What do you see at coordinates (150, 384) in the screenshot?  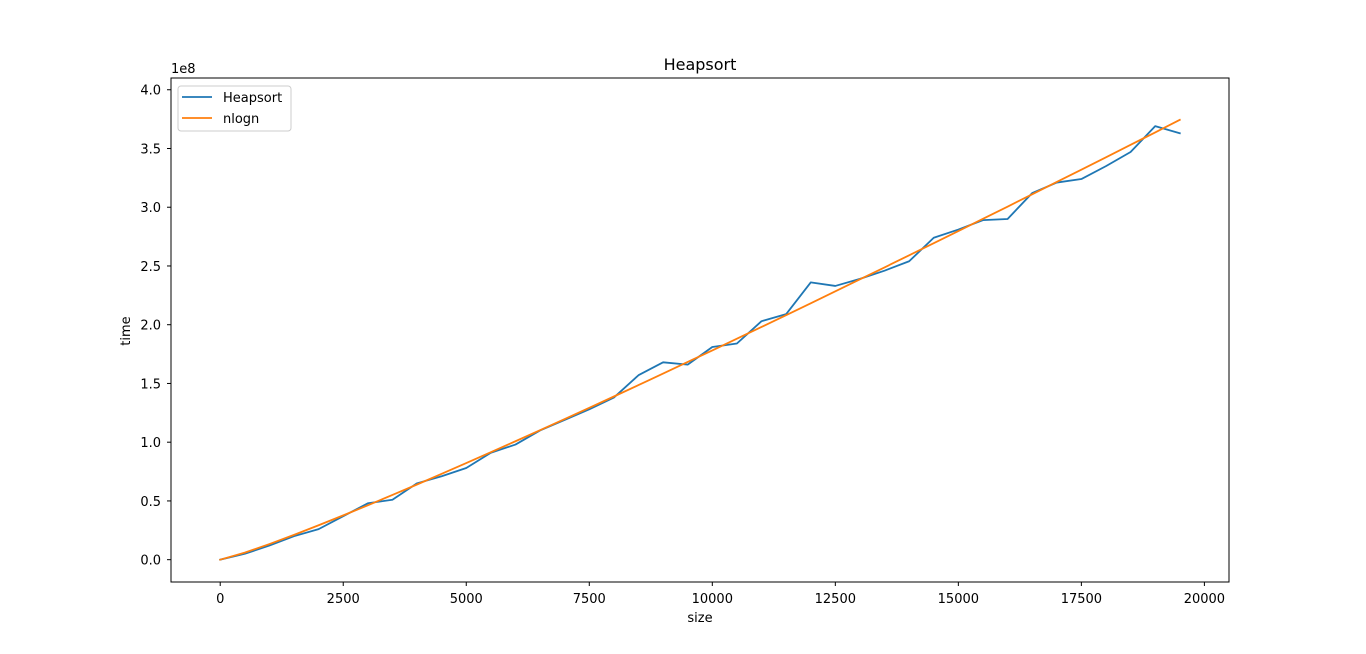 I see `y-tick-label: 1.5` at bounding box center [150, 384].